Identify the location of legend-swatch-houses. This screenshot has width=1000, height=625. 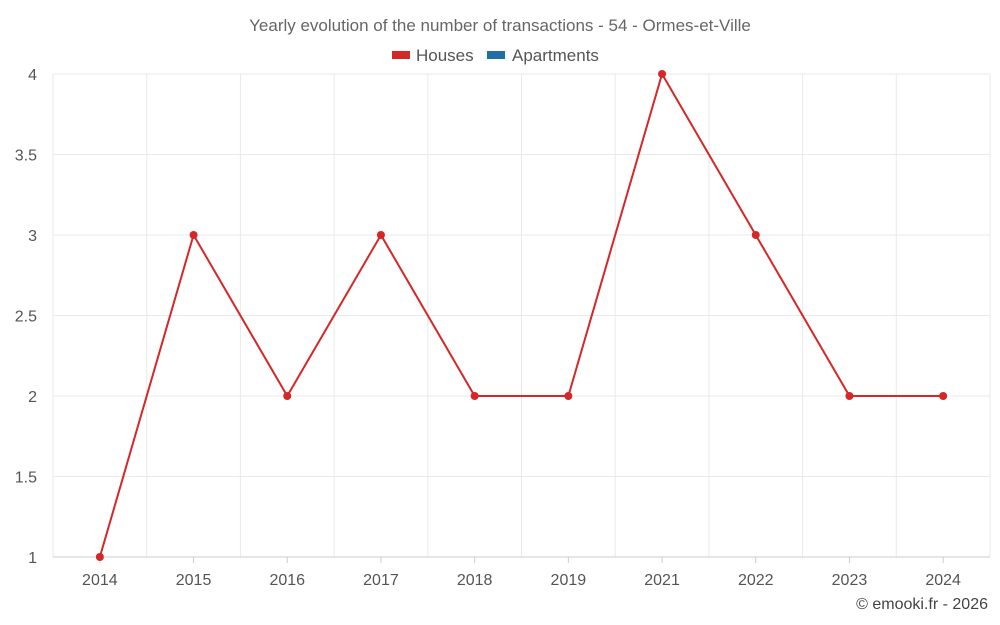
(401, 55).